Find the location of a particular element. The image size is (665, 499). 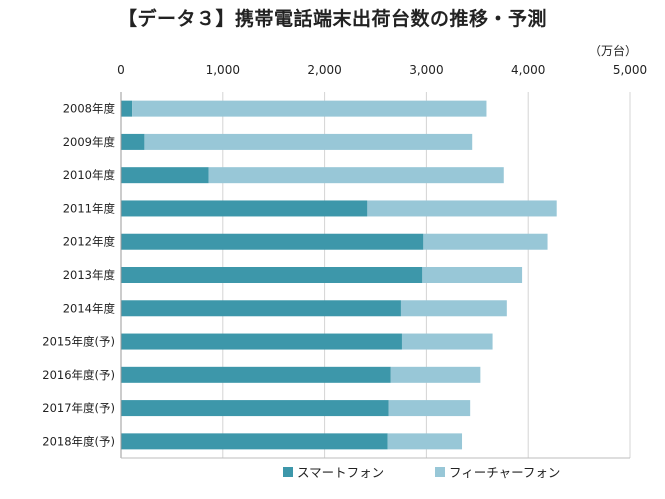

y-category-label: 2013年度 is located at coordinates (89, 275).